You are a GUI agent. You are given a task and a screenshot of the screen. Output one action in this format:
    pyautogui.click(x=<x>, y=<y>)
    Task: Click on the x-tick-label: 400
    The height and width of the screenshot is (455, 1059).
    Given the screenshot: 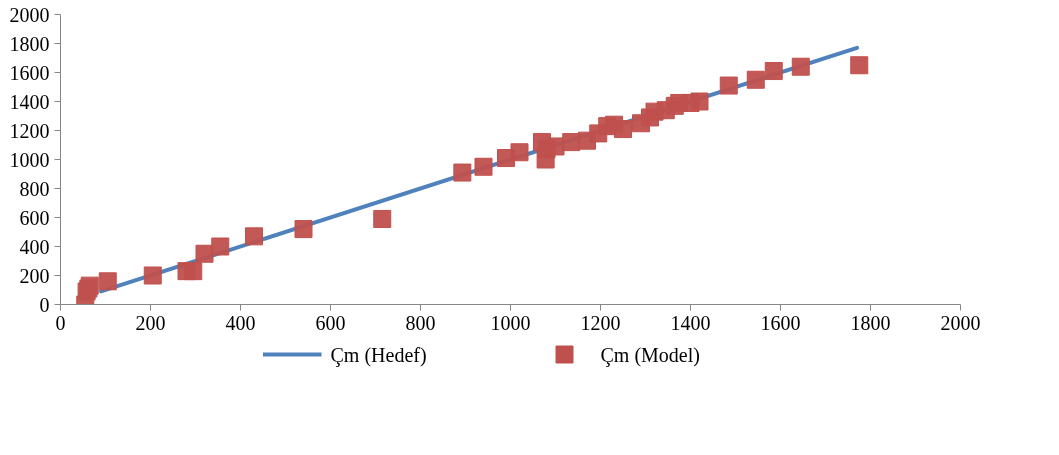 What is the action you would take?
    pyautogui.click(x=240, y=322)
    